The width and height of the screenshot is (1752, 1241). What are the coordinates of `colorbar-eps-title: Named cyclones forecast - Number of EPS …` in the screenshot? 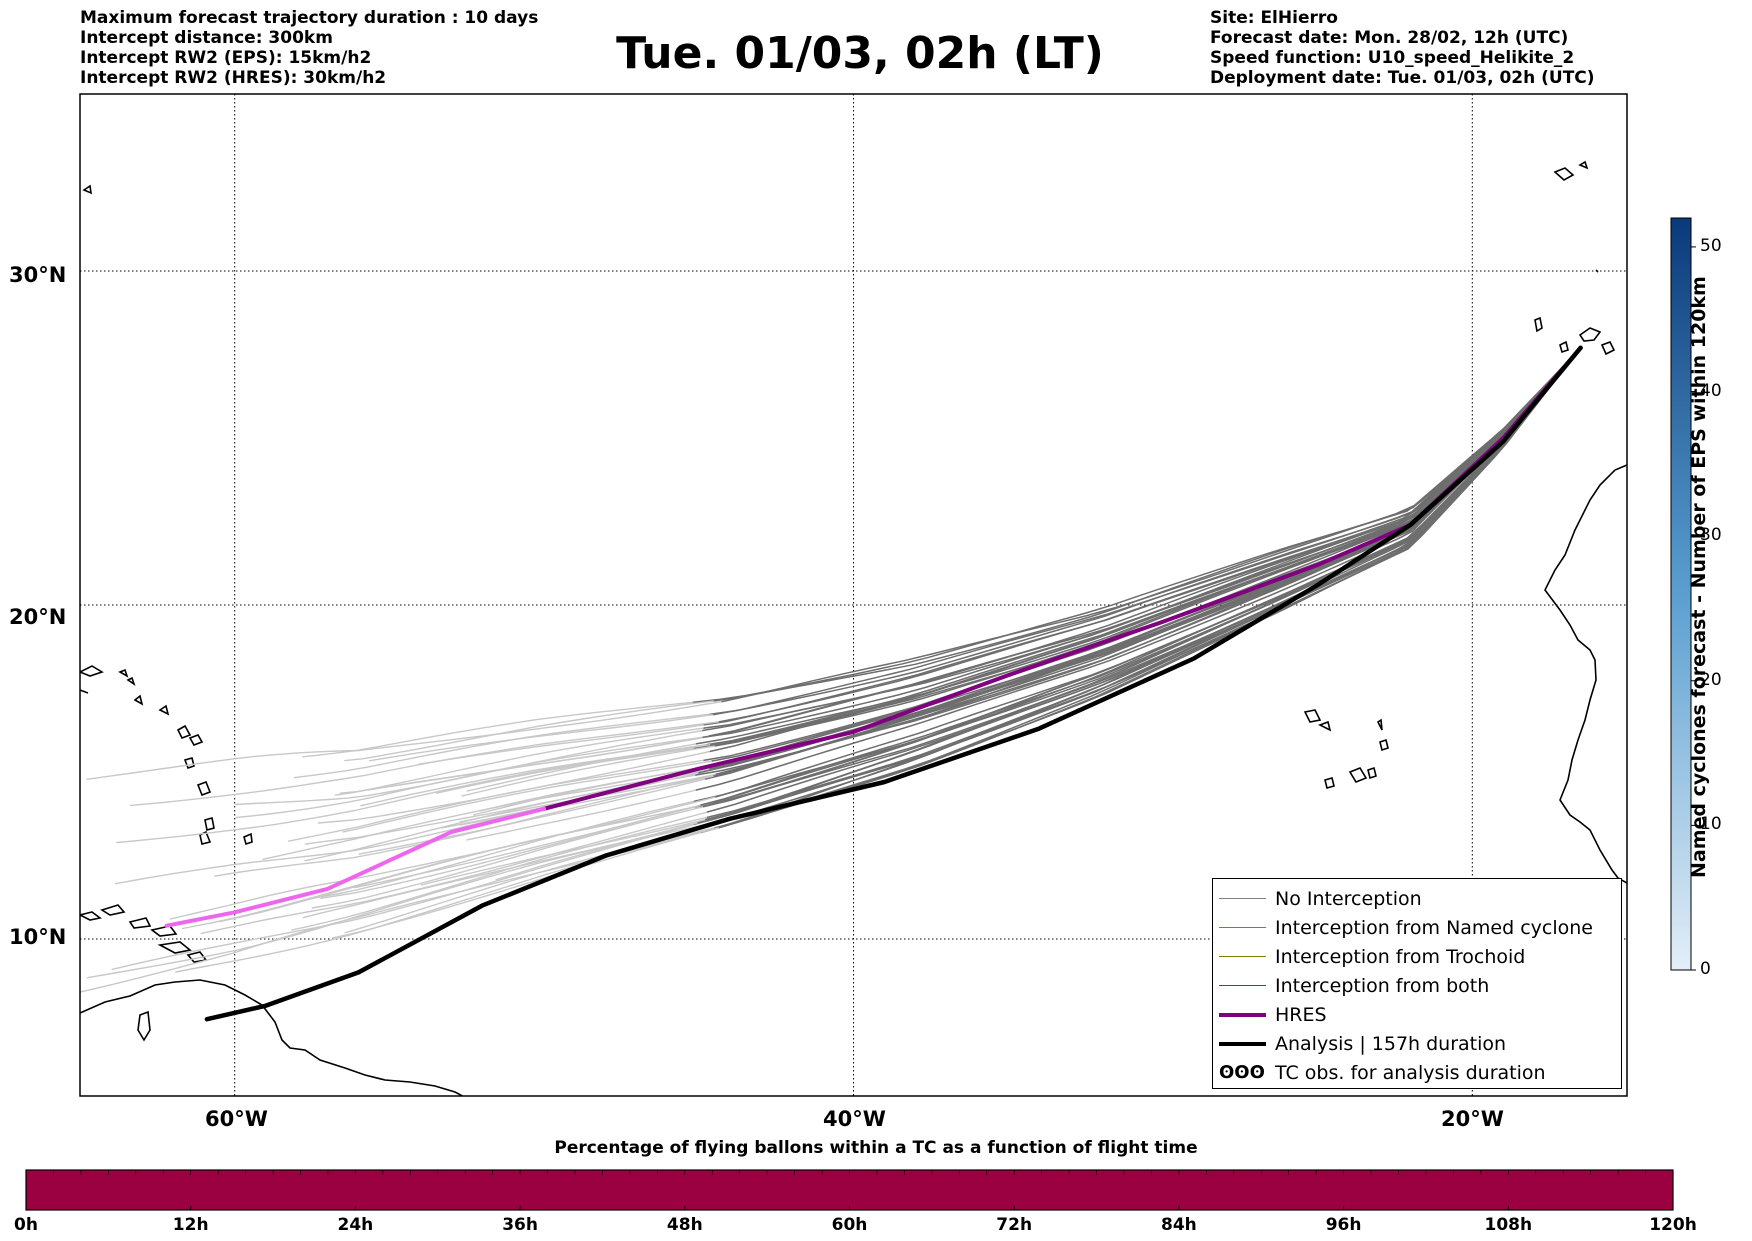 It's located at (1699, 577).